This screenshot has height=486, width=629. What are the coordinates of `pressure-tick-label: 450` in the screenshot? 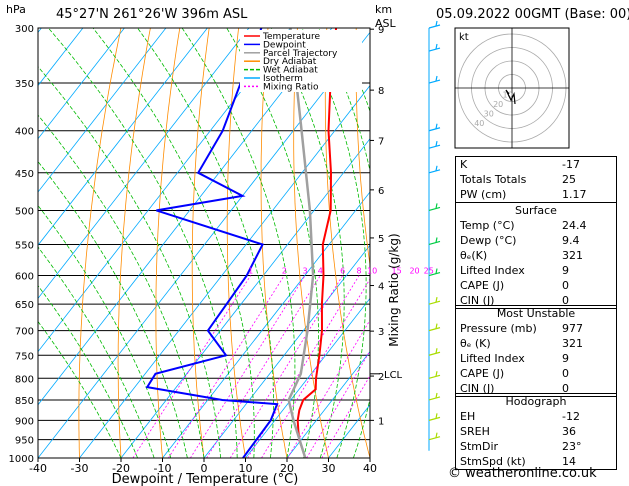 It's located at (24, 174).